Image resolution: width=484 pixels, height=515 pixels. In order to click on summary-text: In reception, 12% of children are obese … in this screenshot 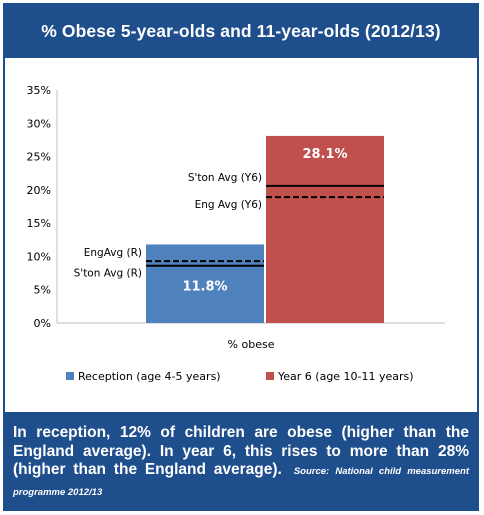, I will do `click(241, 451)`.